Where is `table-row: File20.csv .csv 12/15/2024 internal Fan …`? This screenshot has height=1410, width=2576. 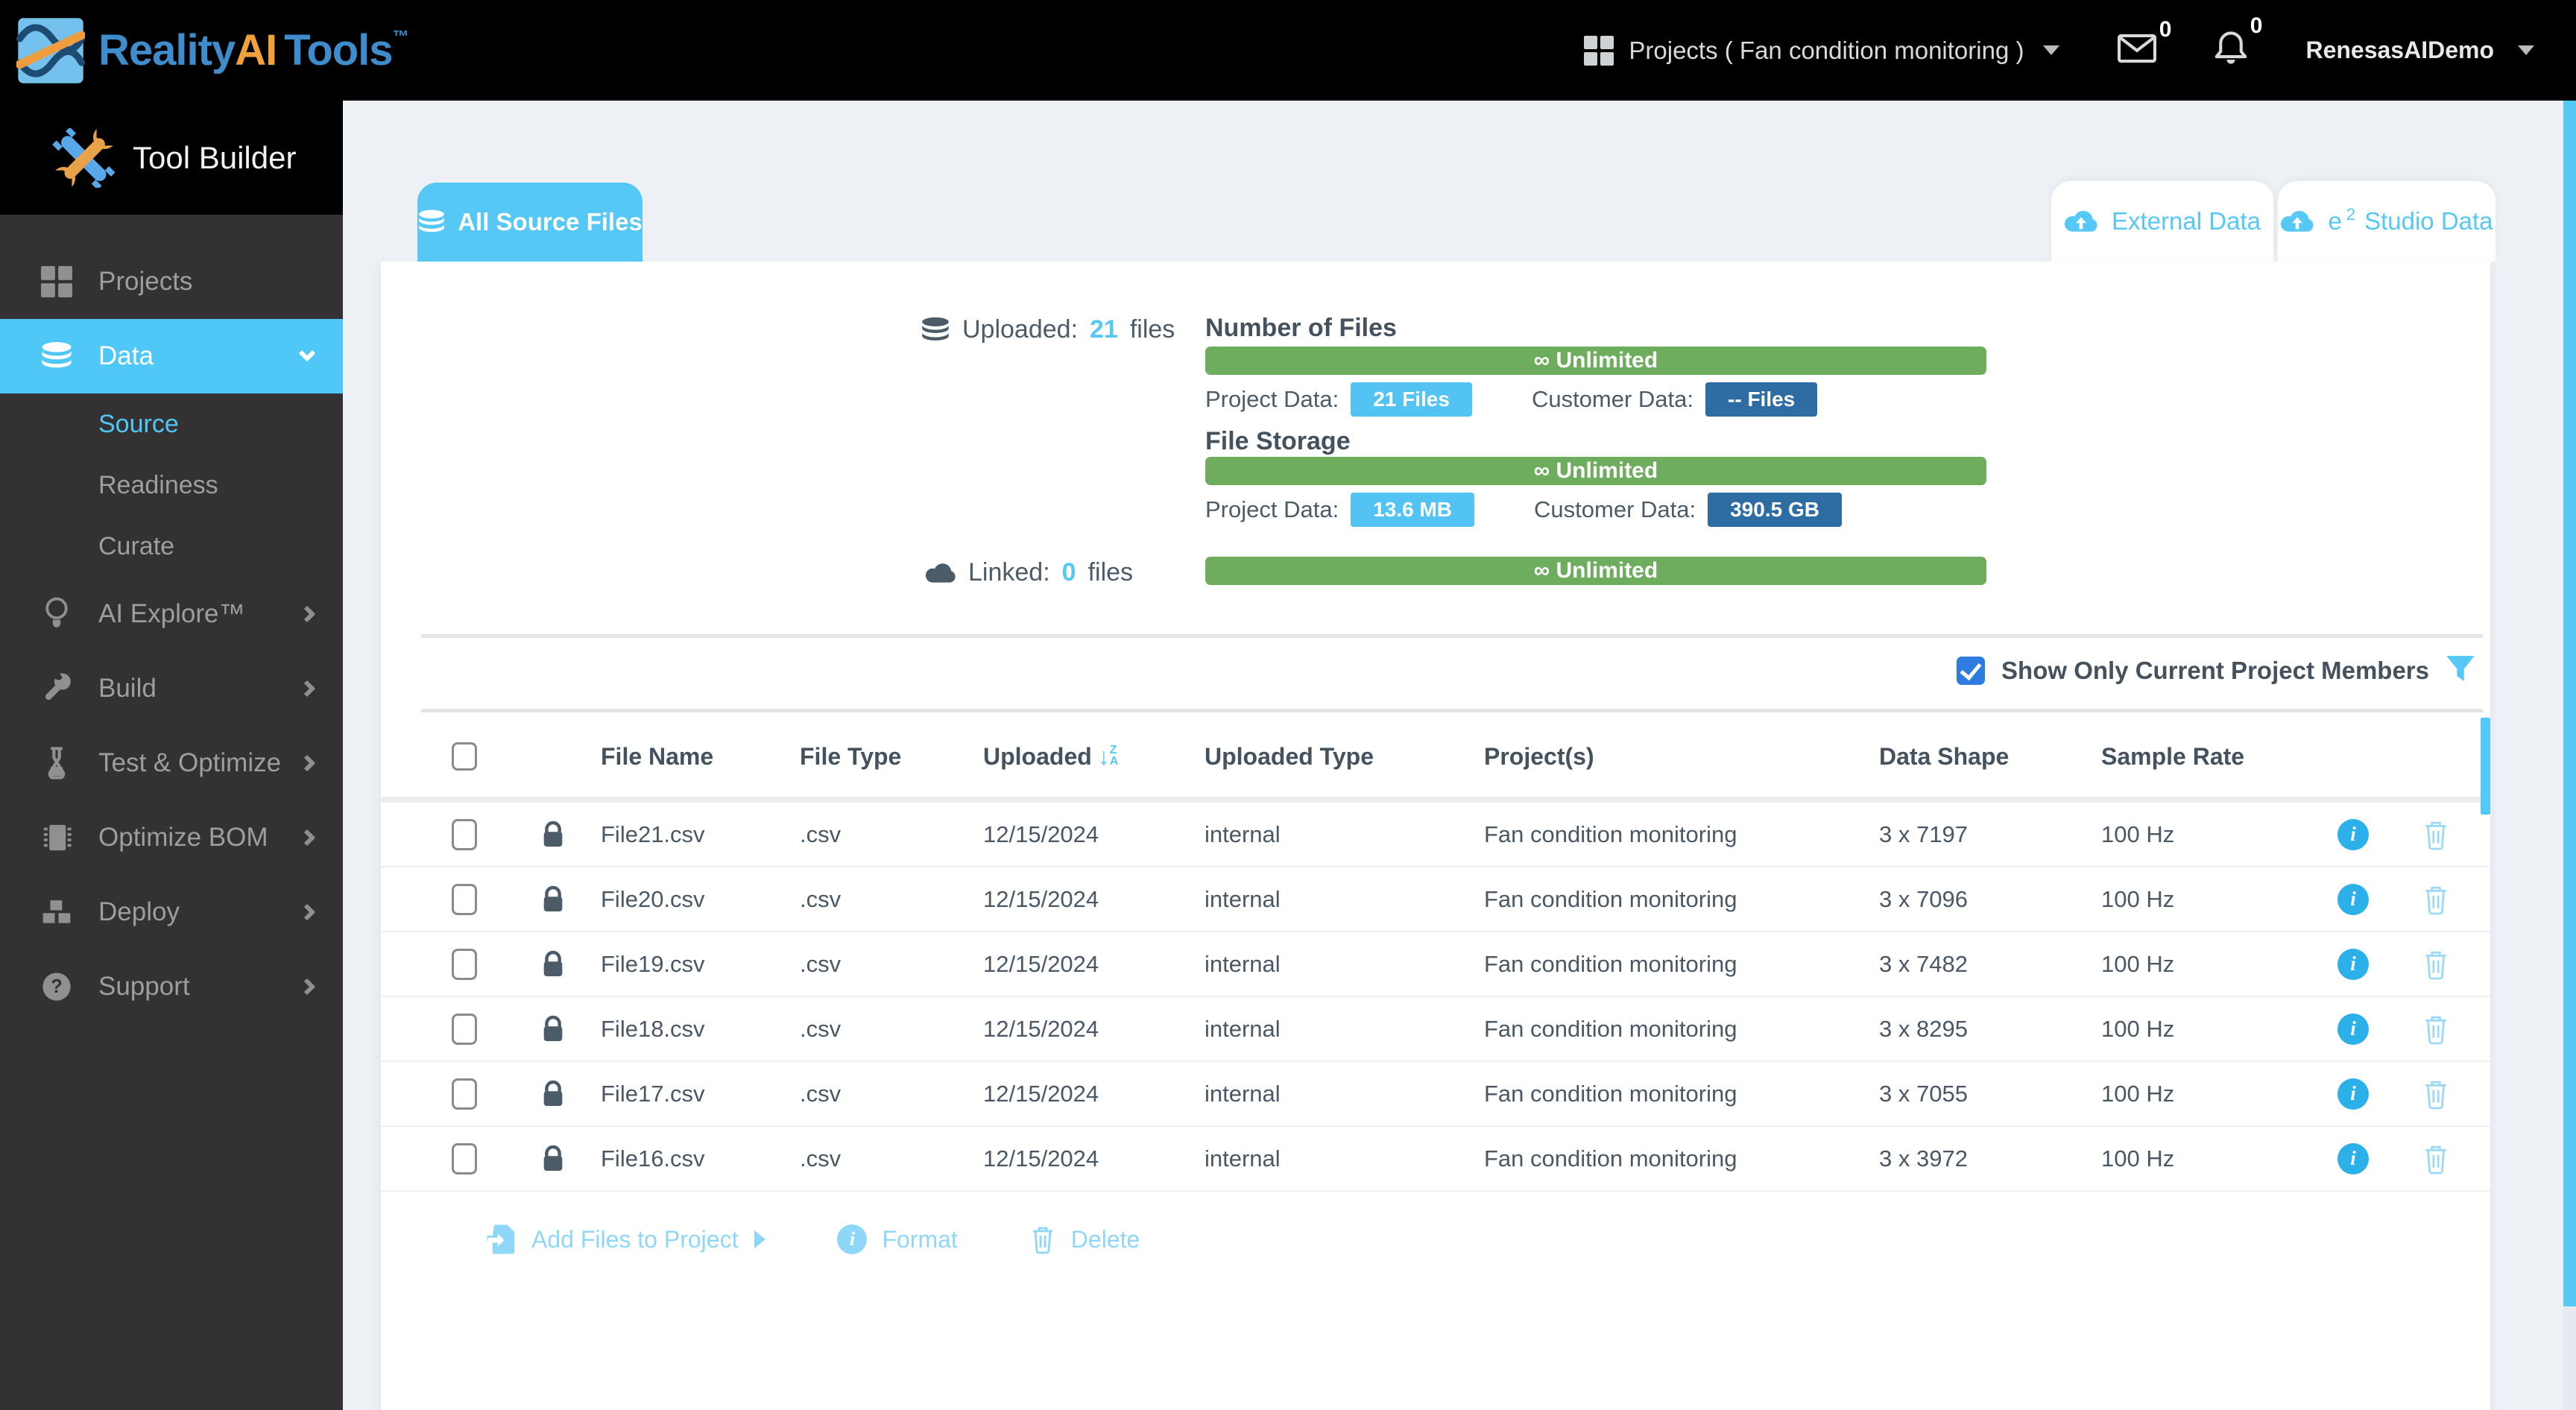
table-row: File20.csv .csv 12/15/2024 internal Fan … is located at coordinates (1435, 899).